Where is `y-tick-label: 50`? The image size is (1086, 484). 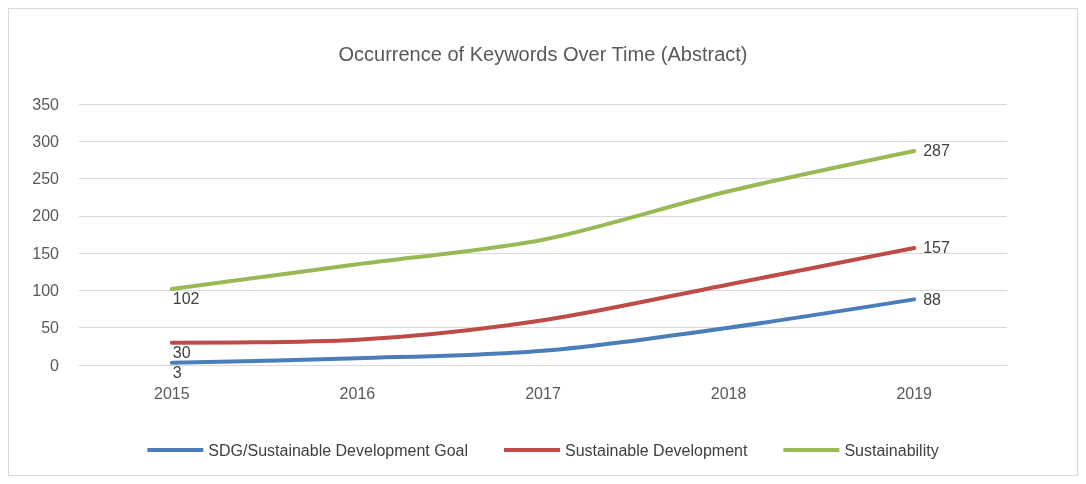
y-tick-label: 50 is located at coordinates (50, 328).